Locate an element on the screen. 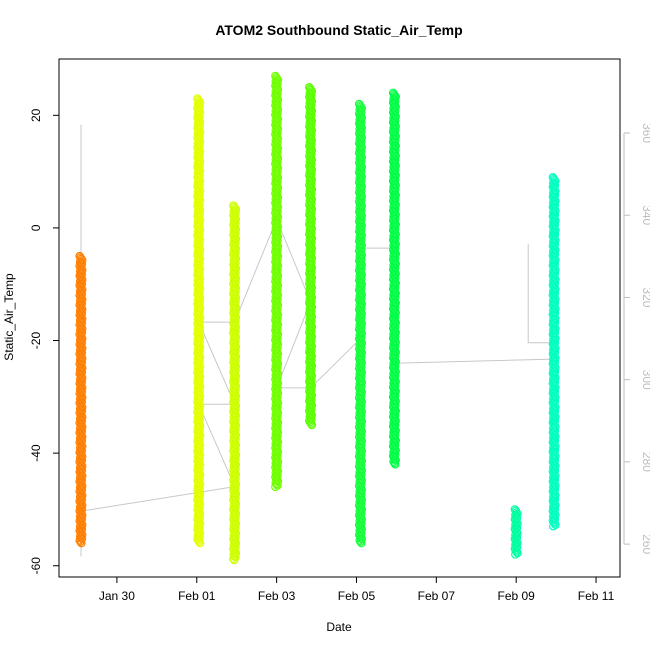 The width and height of the screenshot is (650, 650). x-tick-label: Feb 01 is located at coordinates (197, 596).